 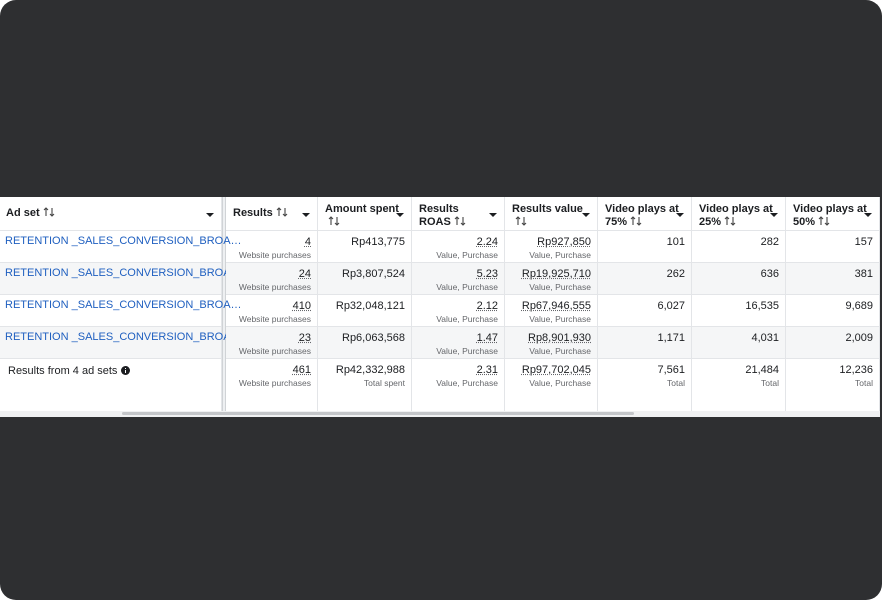 What do you see at coordinates (833, 343) in the screenshot?
I see `table-cell: 2,009` at bounding box center [833, 343].